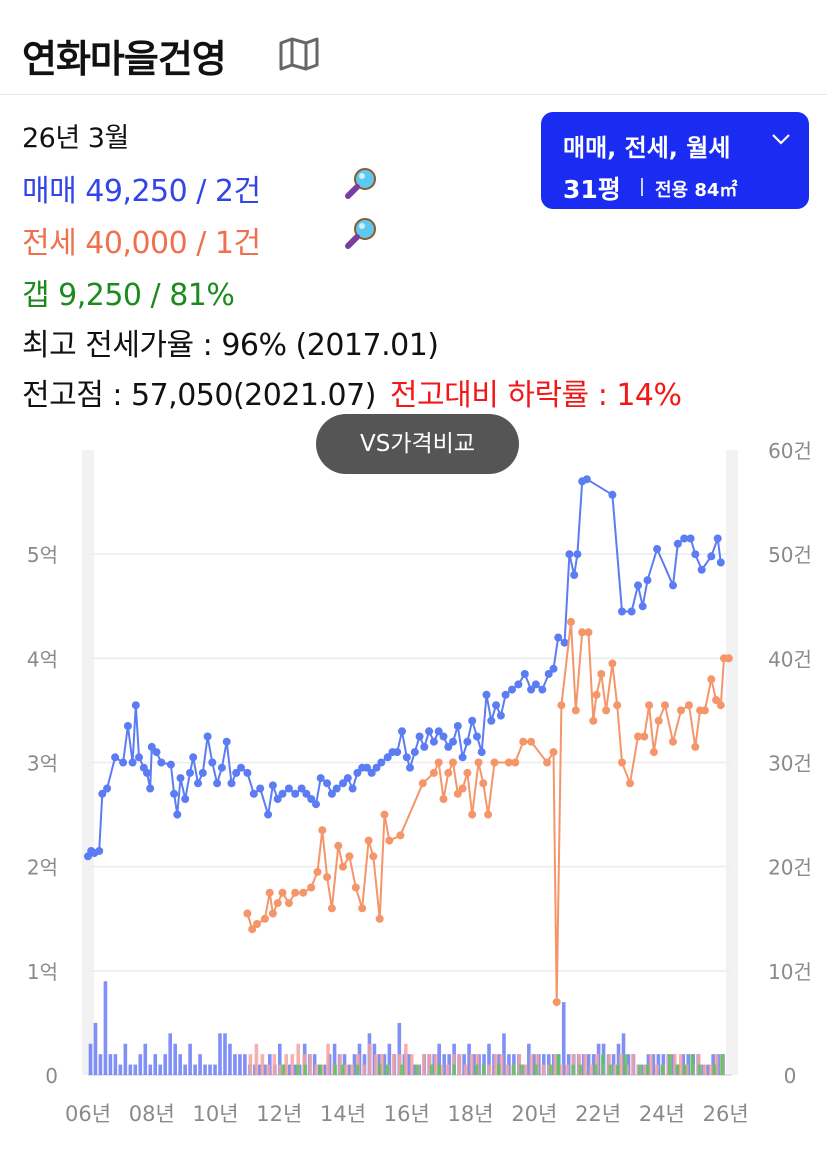  I want to click on x-tick-label: 16년, so click(407, 1114).